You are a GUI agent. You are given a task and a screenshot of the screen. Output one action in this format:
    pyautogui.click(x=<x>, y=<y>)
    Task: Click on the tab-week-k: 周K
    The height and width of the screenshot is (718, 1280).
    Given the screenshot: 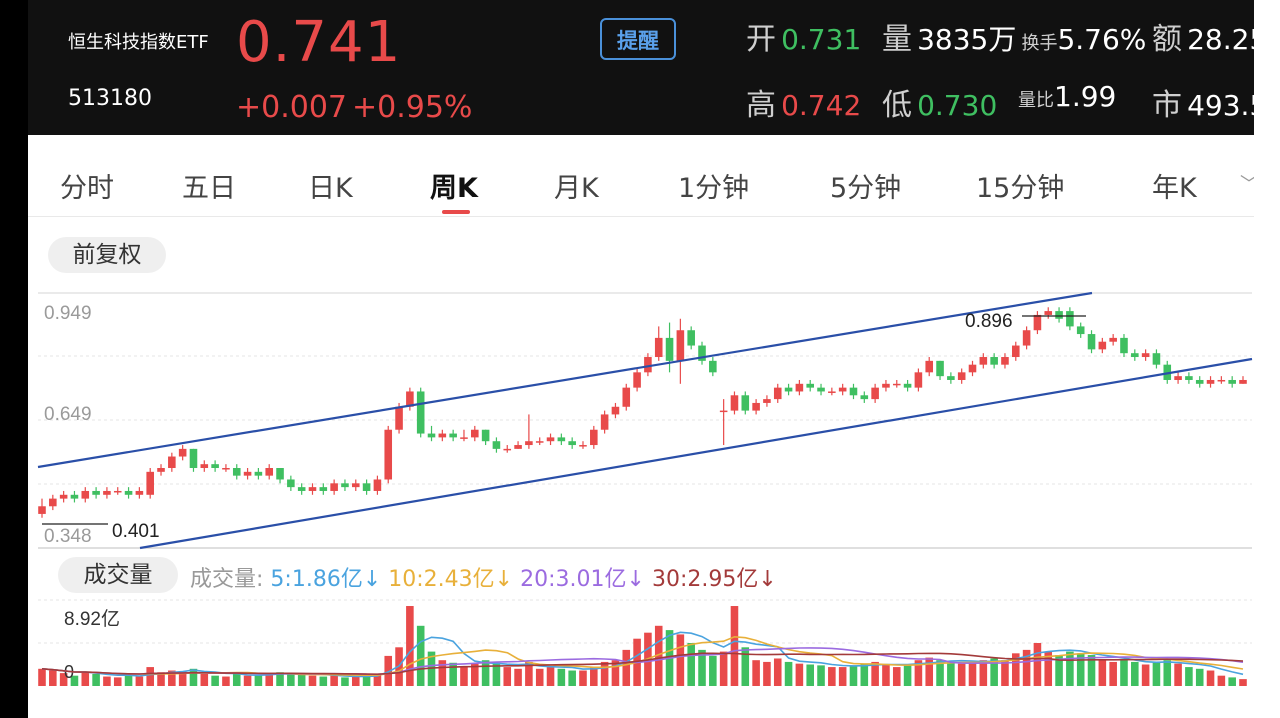 What is the action you would take?
    pyautogui.click(x=454, y=188)
    